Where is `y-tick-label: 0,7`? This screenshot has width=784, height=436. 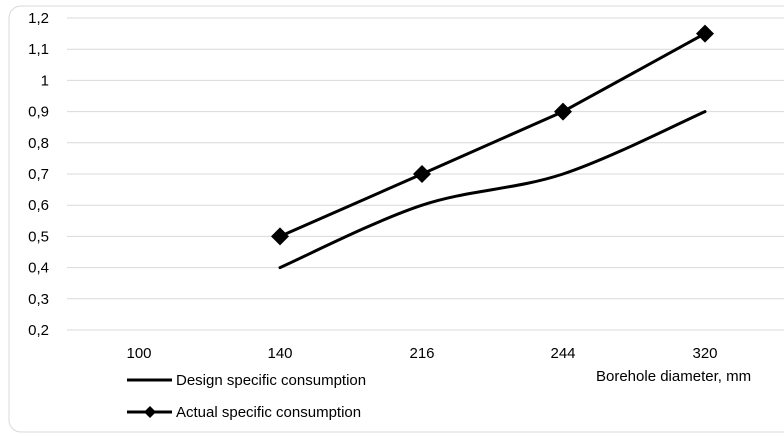 y-tick-label: 0,7 is located at coordinates (38, 174).